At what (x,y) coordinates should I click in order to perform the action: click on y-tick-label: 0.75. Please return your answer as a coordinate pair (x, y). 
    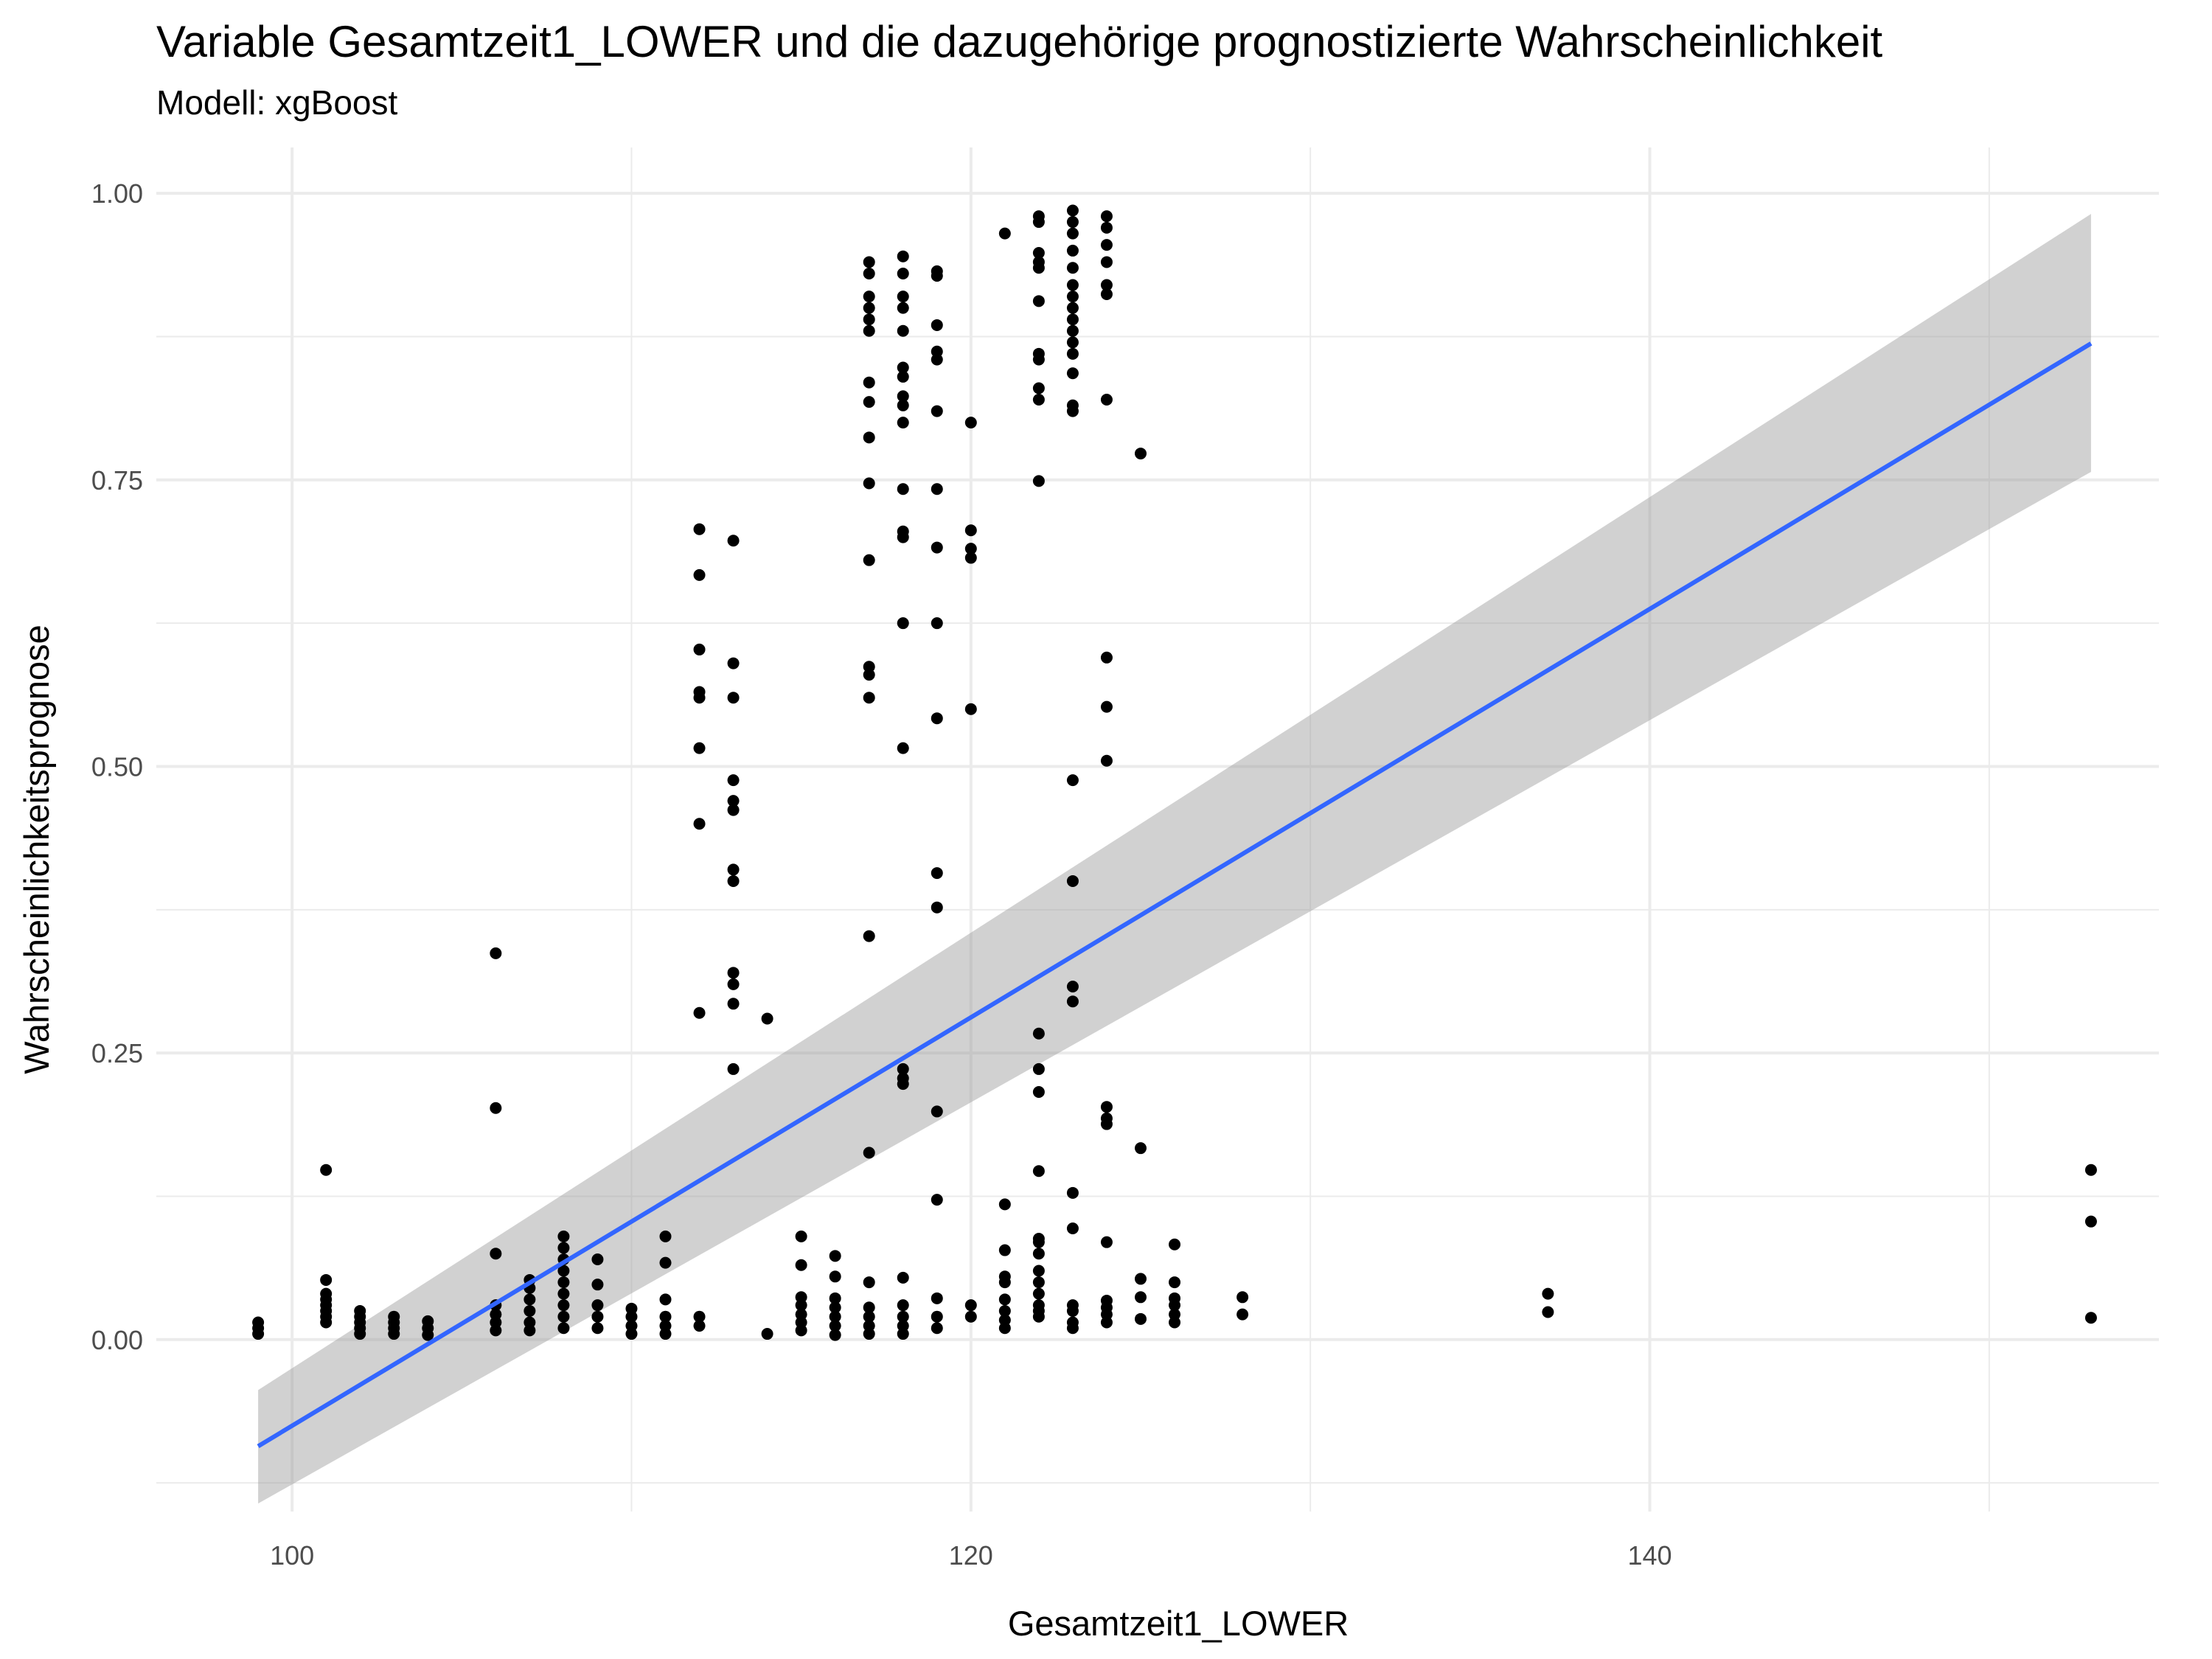
    Looking at the image, I should click on (117, 480).